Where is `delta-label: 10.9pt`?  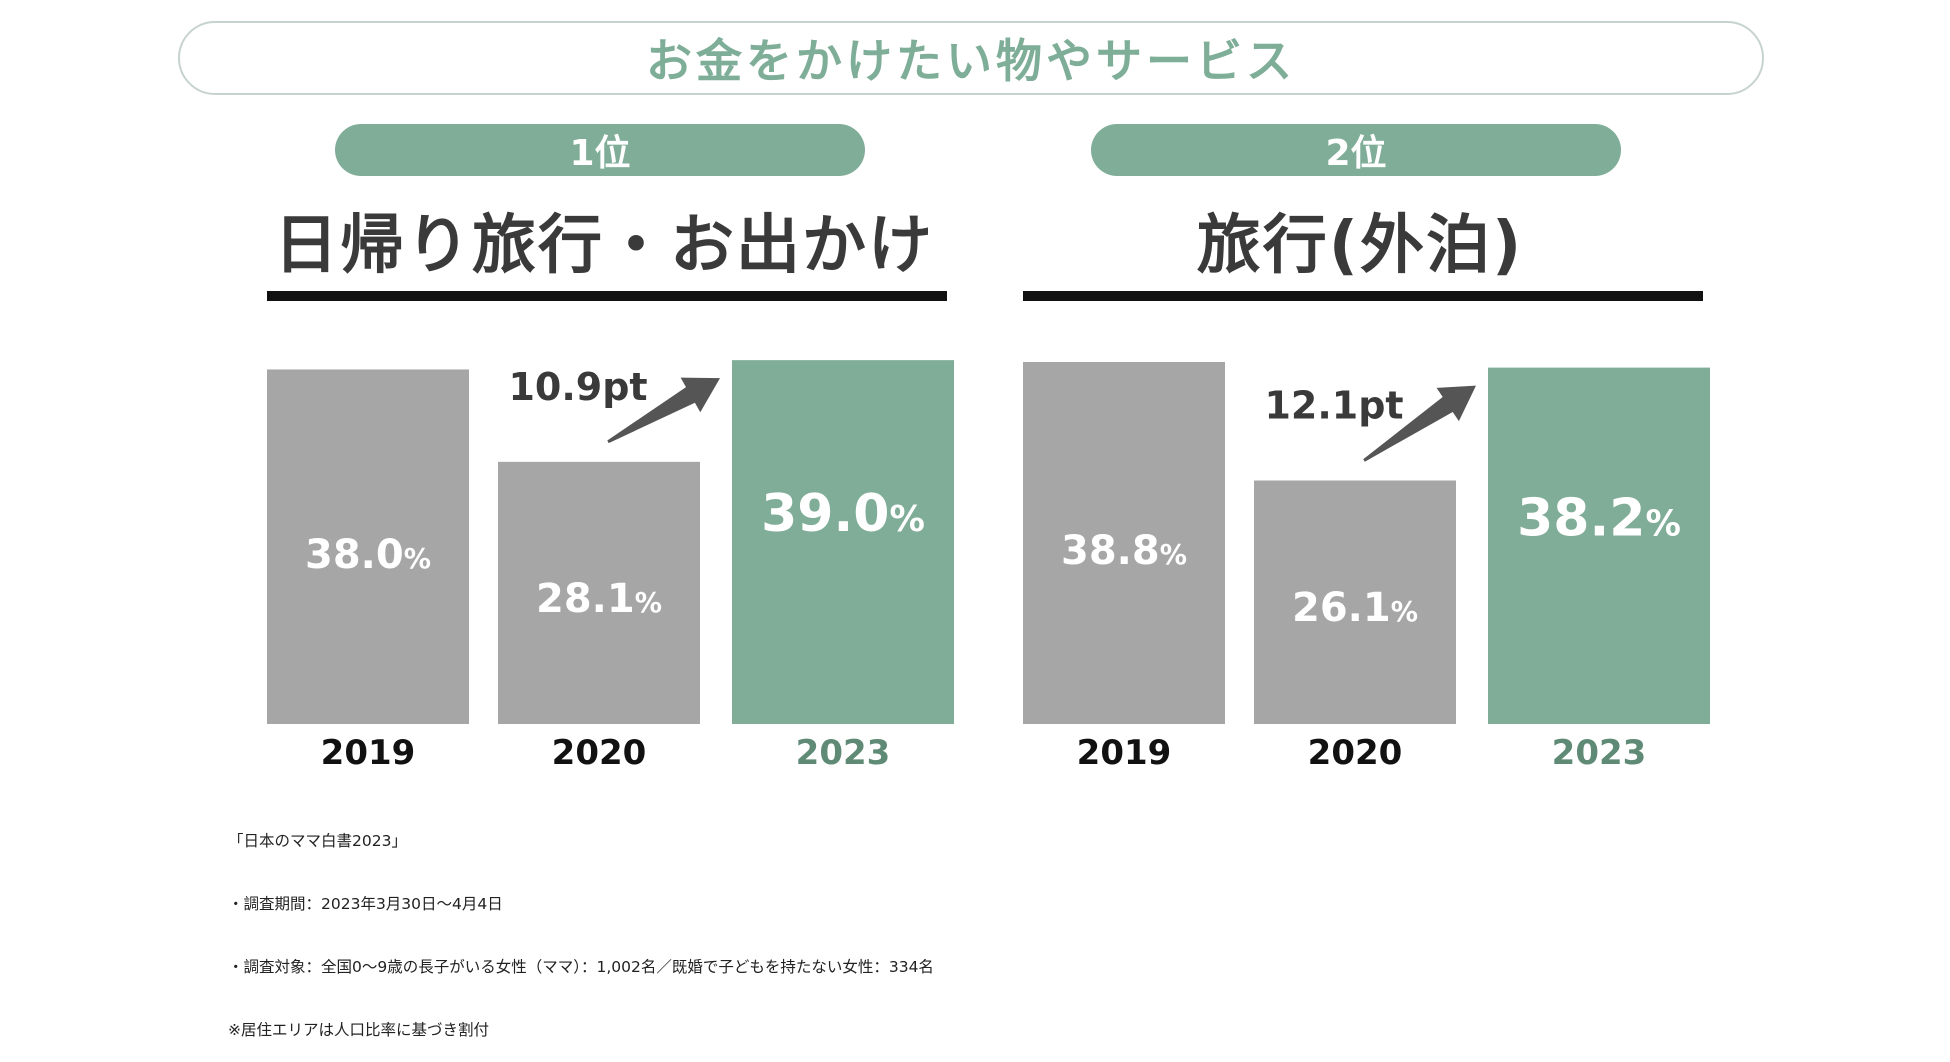 delta-label: 10.9pt is located at coordinates (577, 387).